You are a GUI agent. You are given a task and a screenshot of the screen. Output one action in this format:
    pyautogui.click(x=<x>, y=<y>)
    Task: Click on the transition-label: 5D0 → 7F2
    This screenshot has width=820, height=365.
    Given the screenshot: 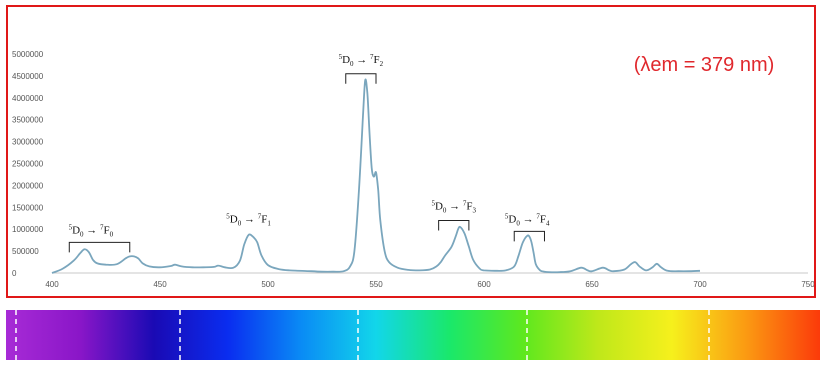 What is the action you would take?
    pyautogui.click(x=361, y=60)
    